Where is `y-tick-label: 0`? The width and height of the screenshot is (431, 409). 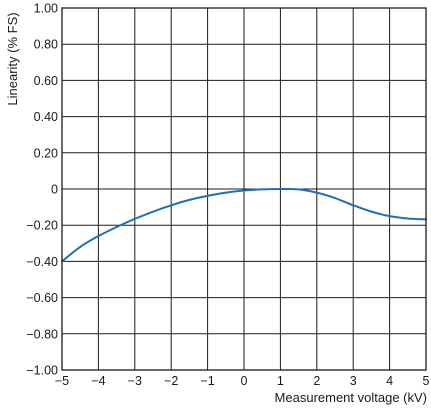 y-tick-label: 0 is located at coordinates (54, 190).